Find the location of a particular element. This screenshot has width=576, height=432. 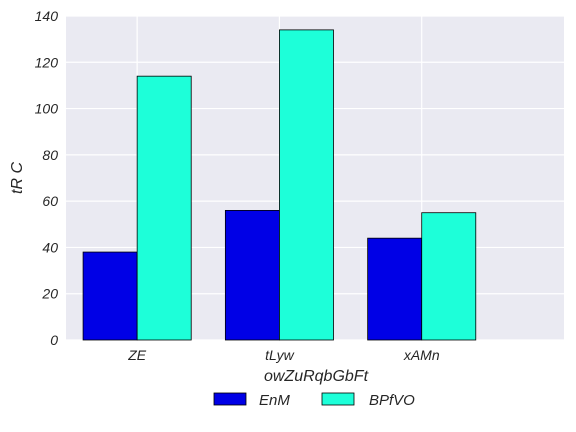

y-tick-label: 100 is located at coordinates (47, 109).